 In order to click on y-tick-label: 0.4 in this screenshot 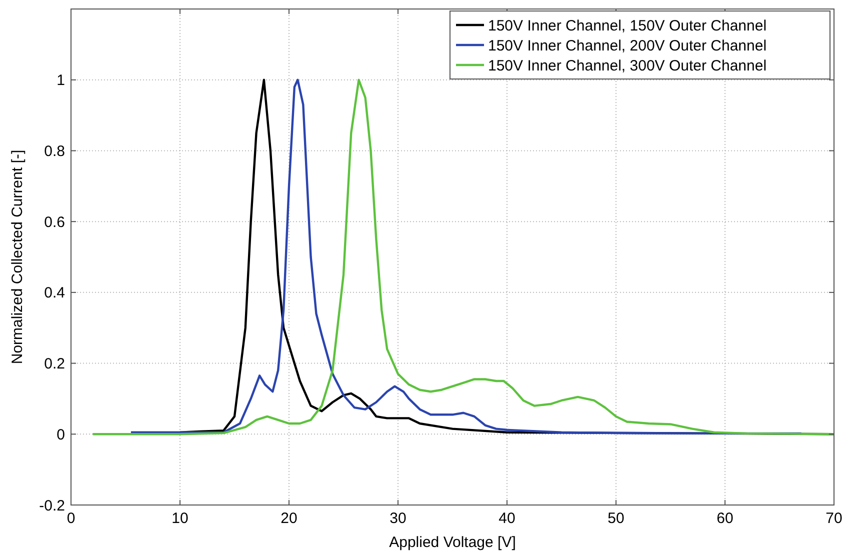, I will do `click(54, 293)`.